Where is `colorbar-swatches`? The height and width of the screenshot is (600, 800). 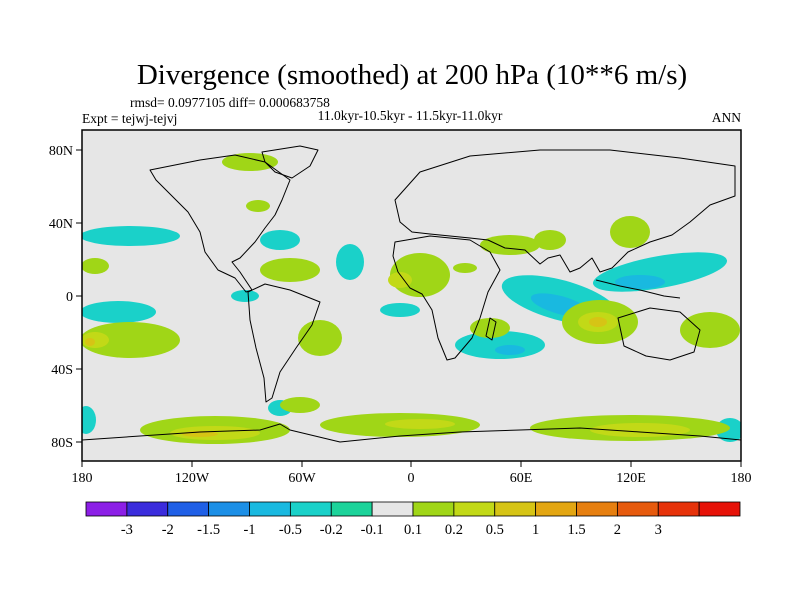
colorbar-swatches is located at coordinates (413, 509).